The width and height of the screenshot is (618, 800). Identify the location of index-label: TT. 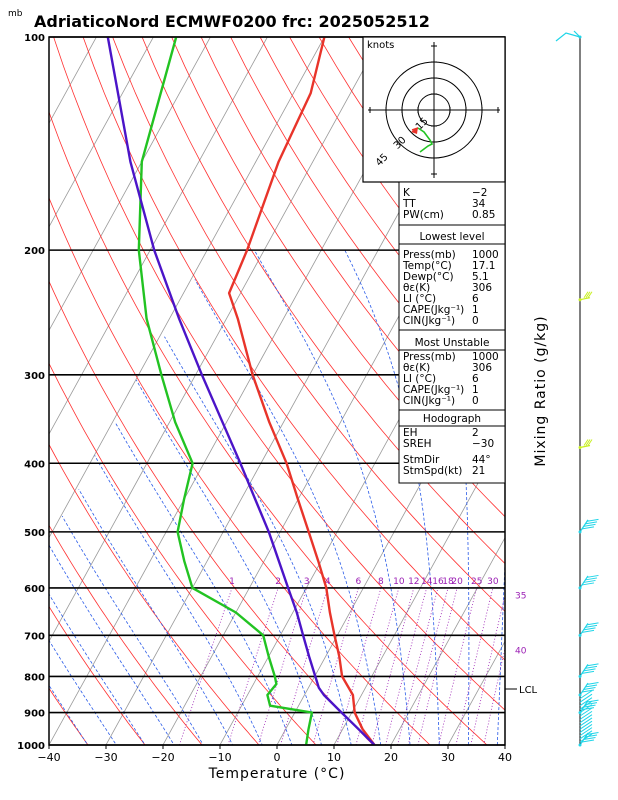
(409, 204).